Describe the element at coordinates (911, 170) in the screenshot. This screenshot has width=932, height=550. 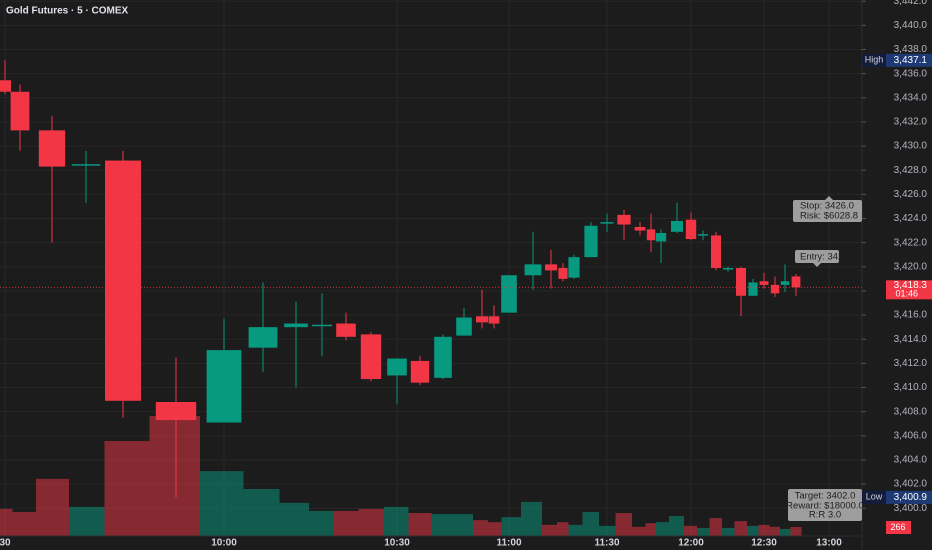
I see `y-tick-label: 3,428.0` at that location.